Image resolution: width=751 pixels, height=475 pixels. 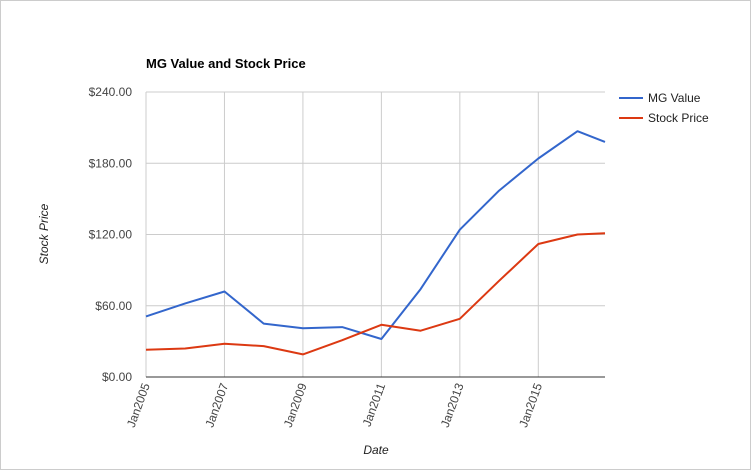 What do you see at coordinates (111, 92) in the screenshot?
I see `y-tick-label: $240.00` at bounding box center [111, 92].